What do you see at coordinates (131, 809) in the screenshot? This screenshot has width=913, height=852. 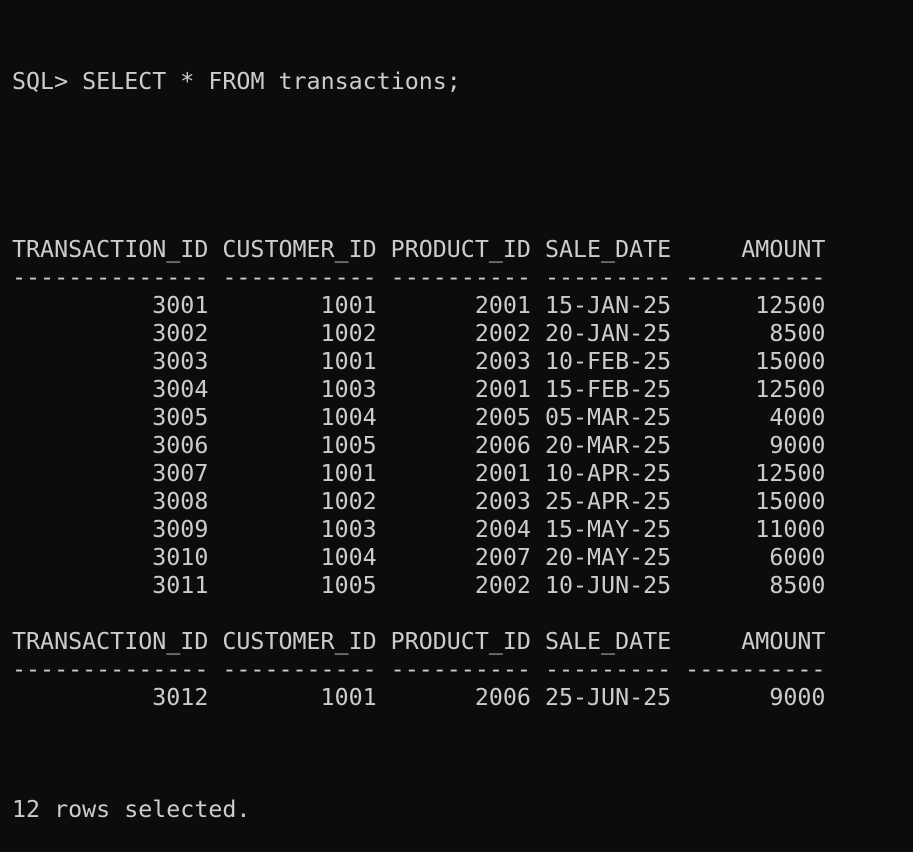 I see `rows-selected-message: 12 rows selected.` at bounding box center [131, 809].